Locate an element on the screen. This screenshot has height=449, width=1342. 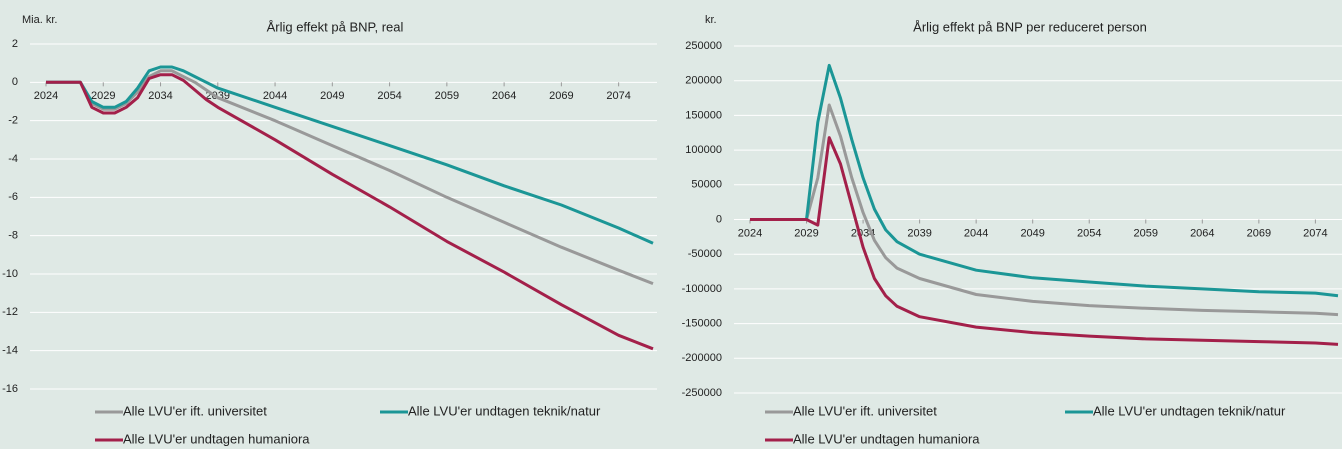
y-tick-label: -150000 is located at coordinates (702, 324).